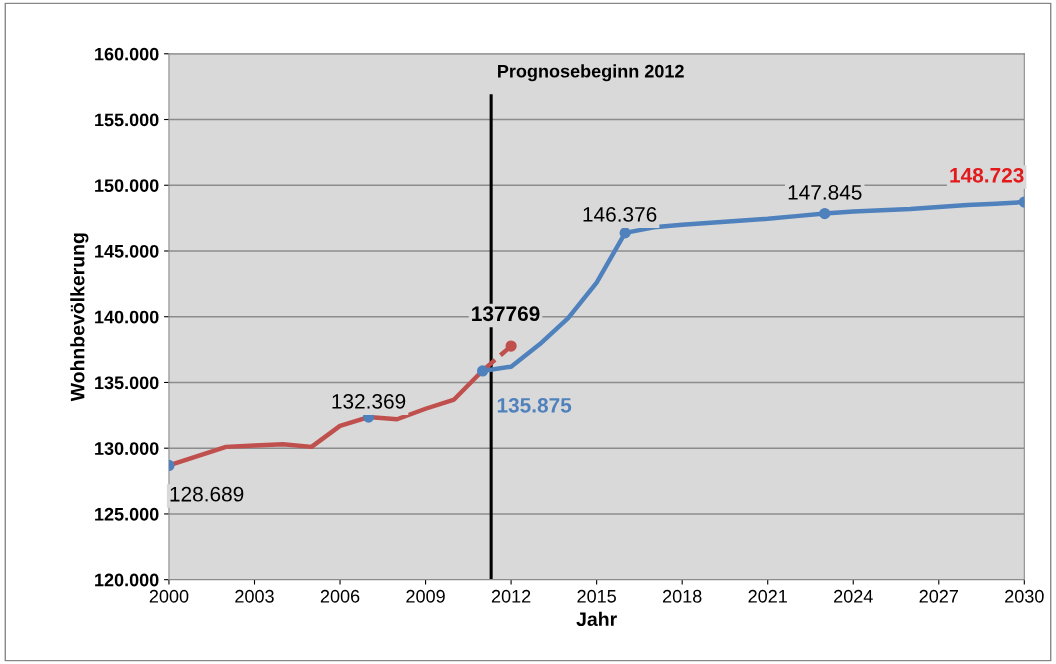 The image size is (1056, 664). What do you see at coordinates (767, 596) in the screenshot?
I see `x-tick-label: 2021` at bounding box center [767, 596].